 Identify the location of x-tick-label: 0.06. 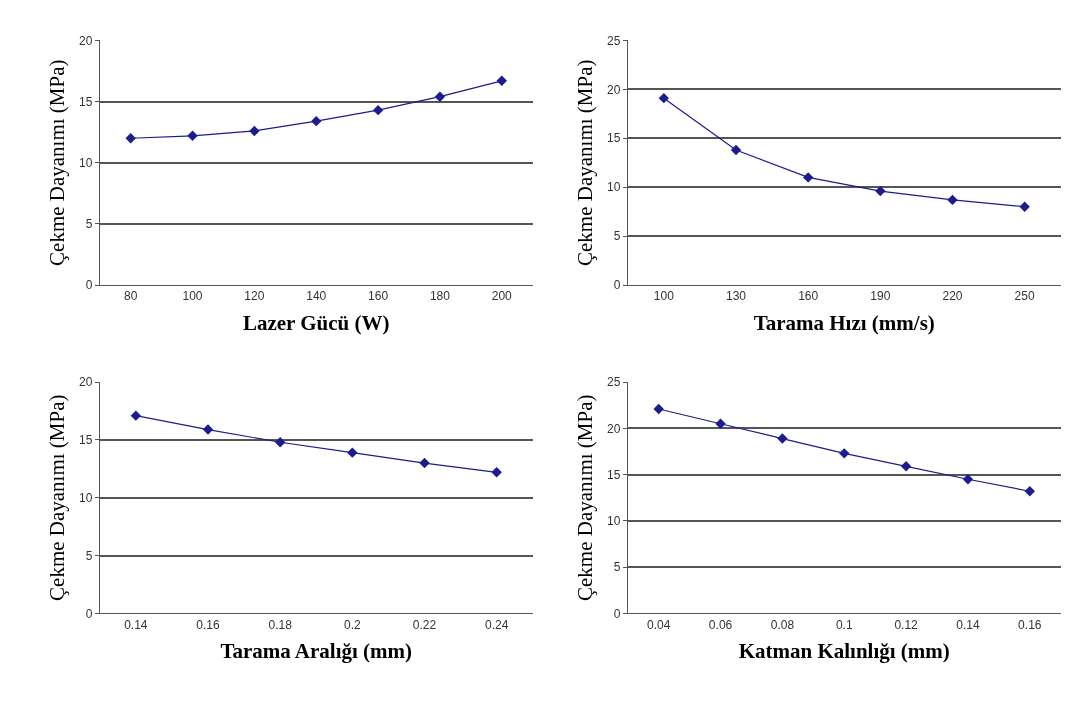
(720, 624).